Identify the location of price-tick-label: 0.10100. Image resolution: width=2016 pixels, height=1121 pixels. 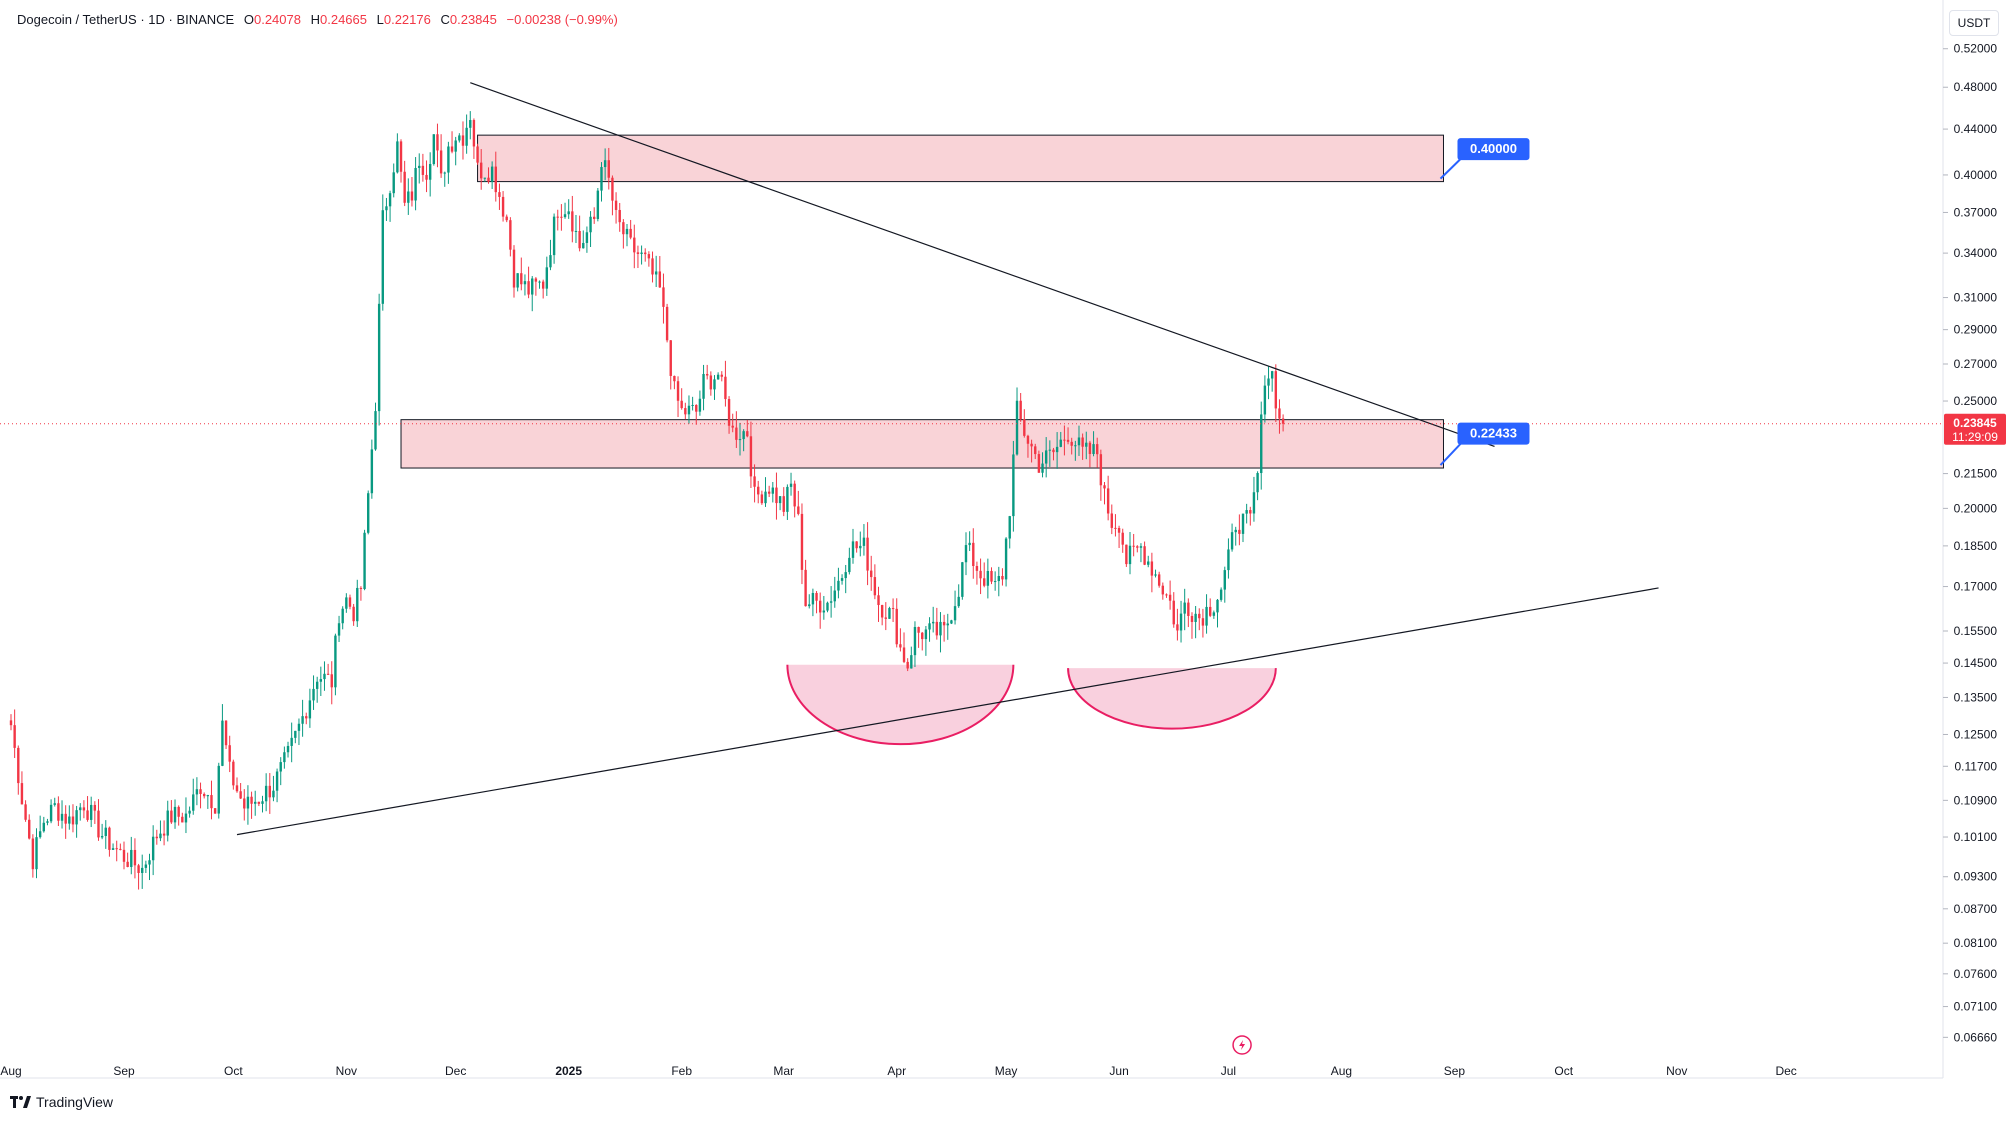
(1976, 837).